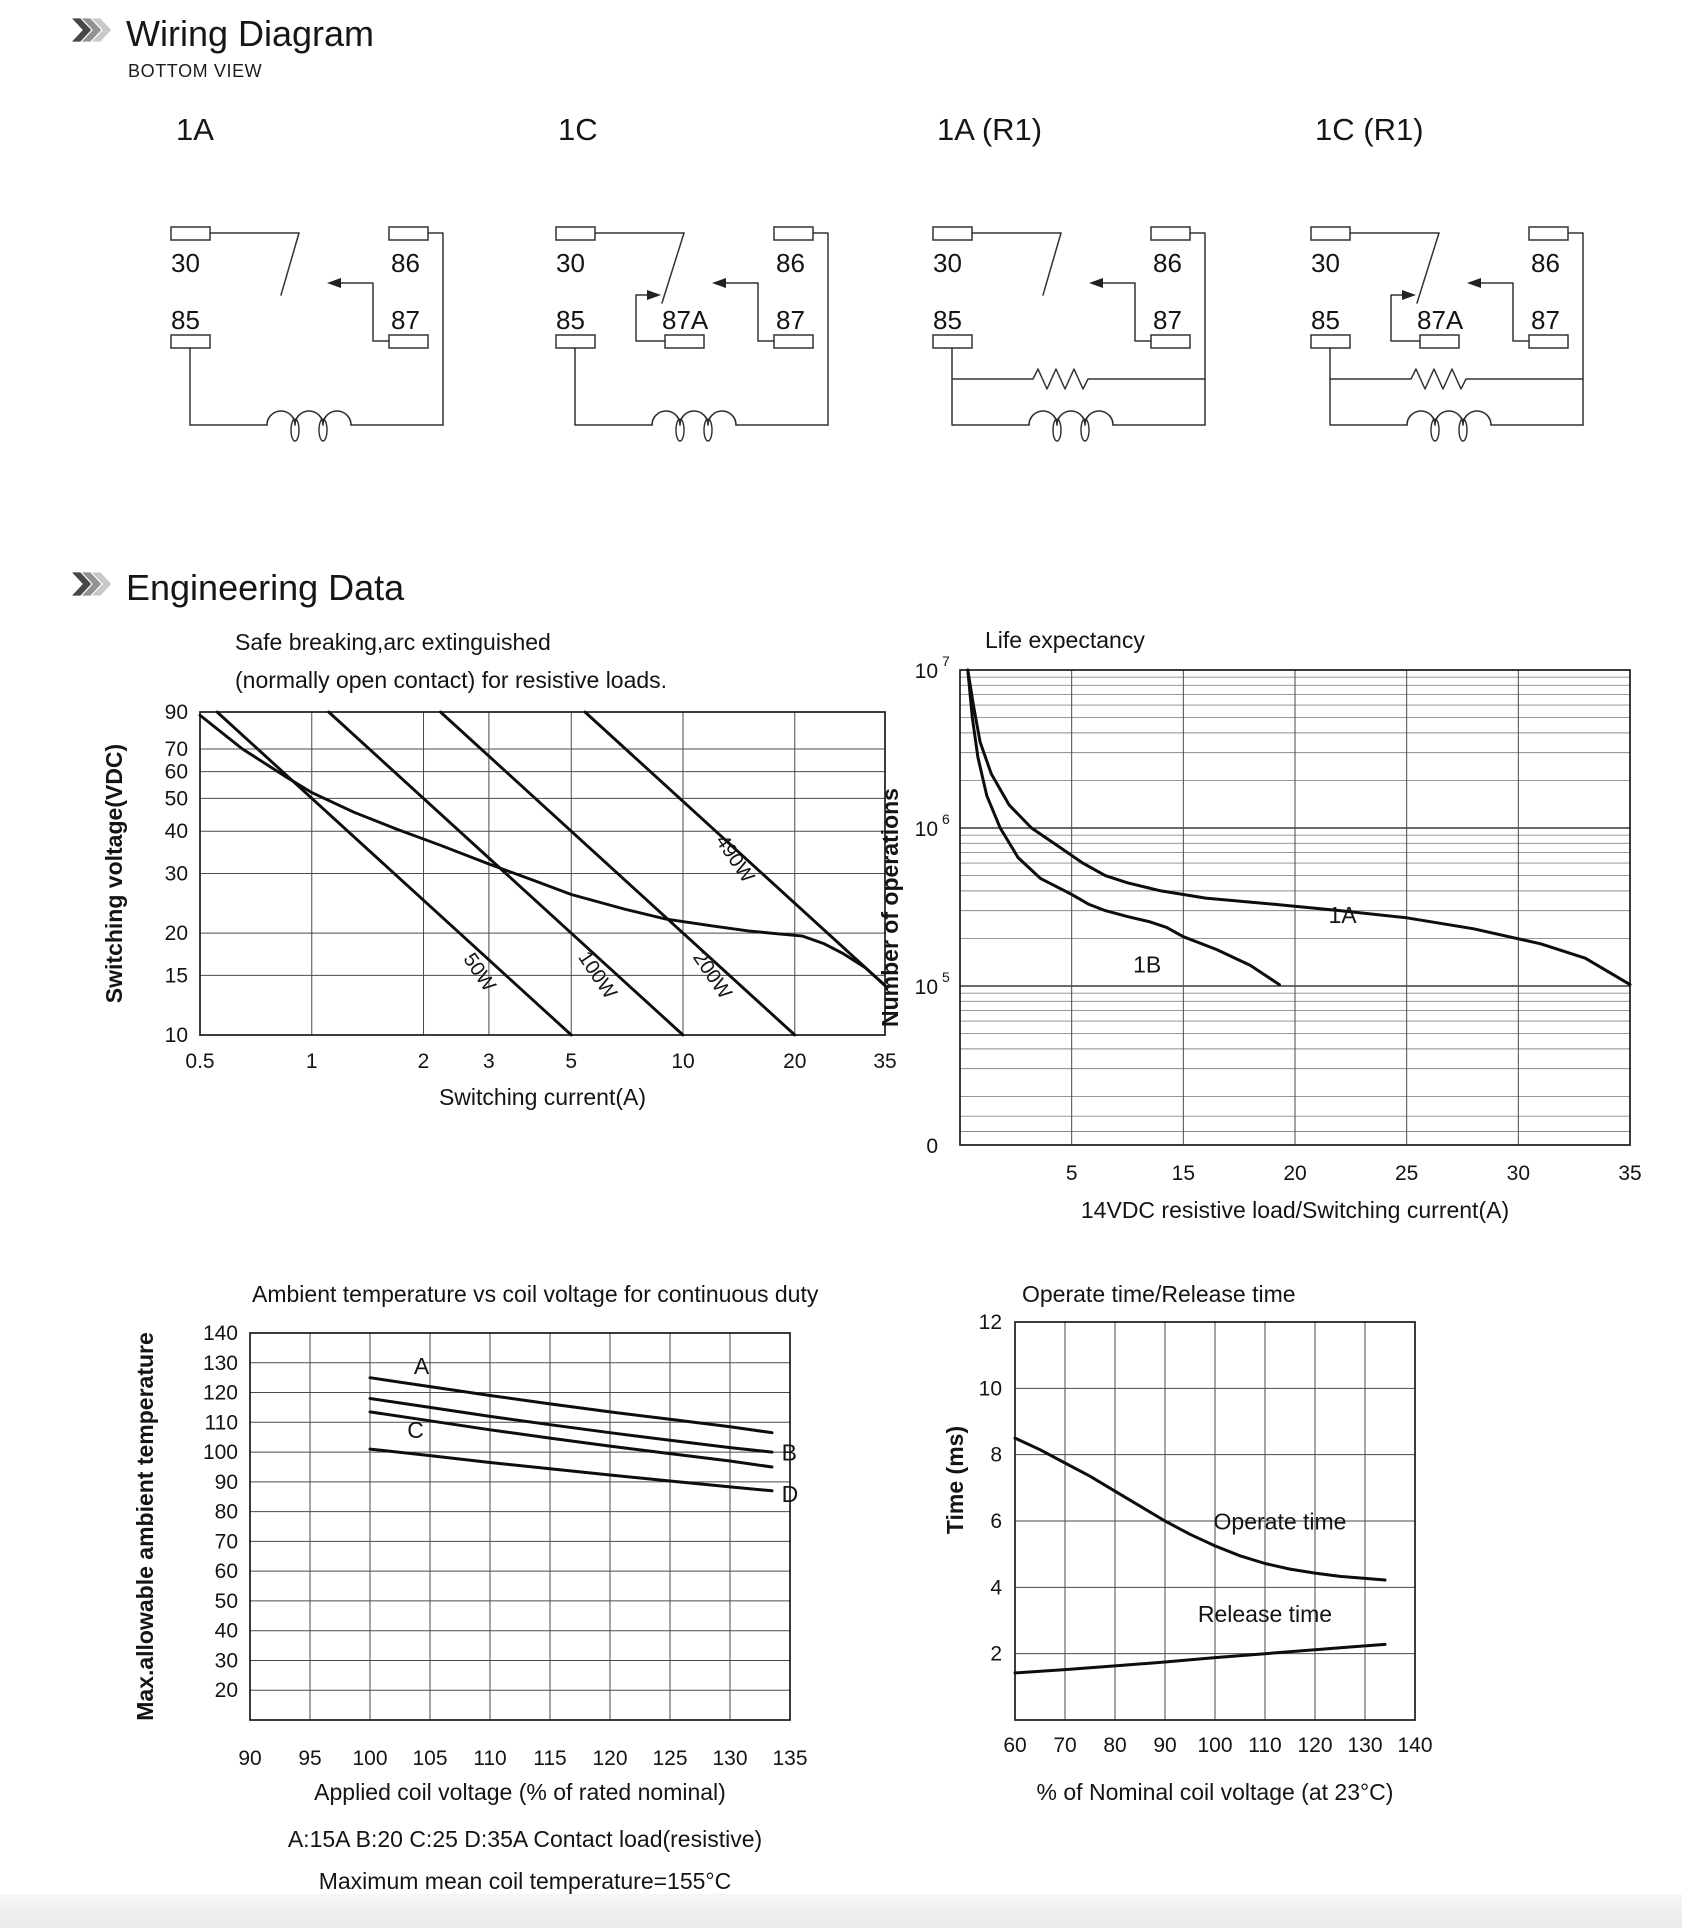 This screenshot has height=1928, width=1682. What do you see at coordinates (1265, 1614) in the screenshot?
I see `series-label: Release time` at bounding box center [1265, 1614].